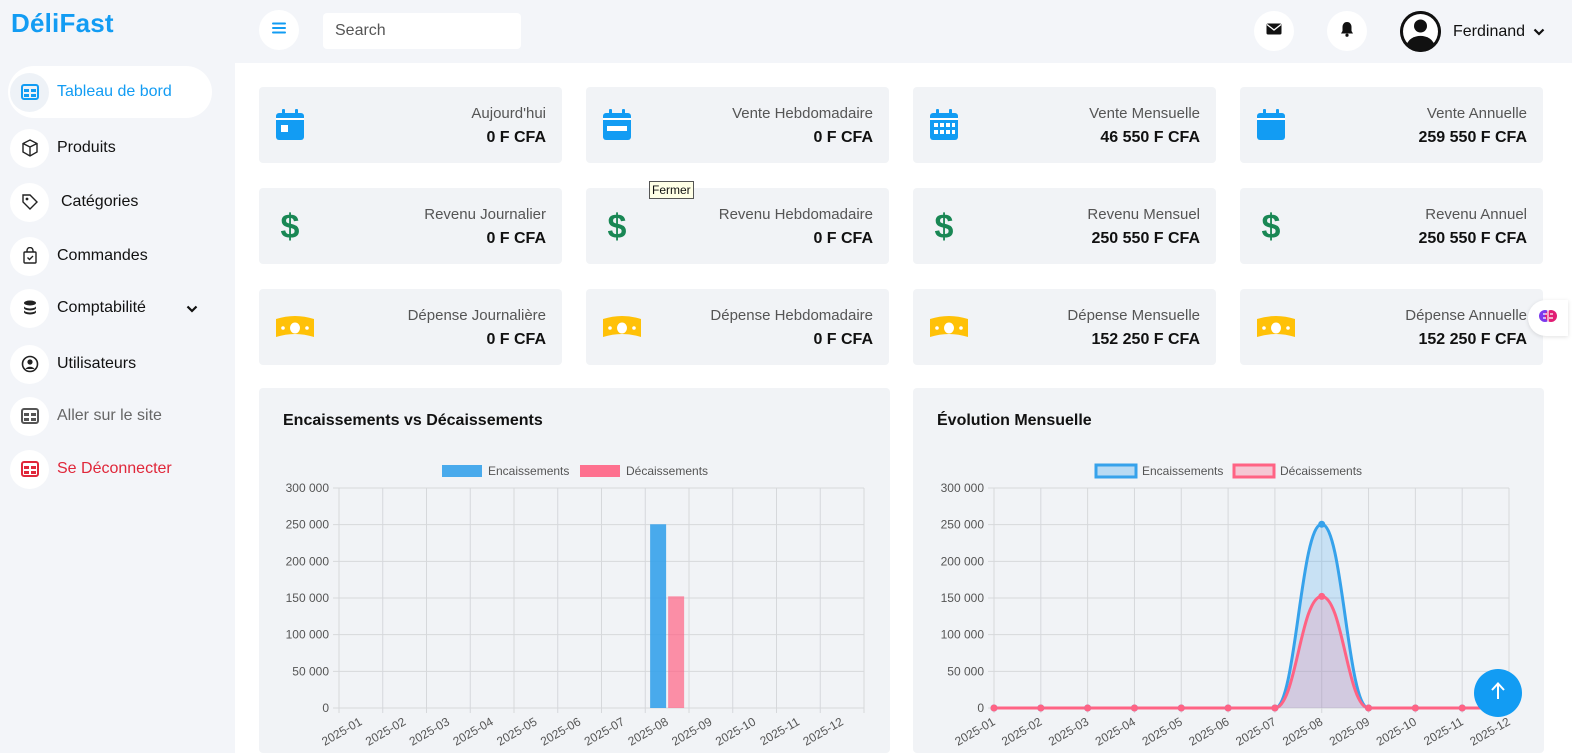  Describe the element at coordinates (114, 468) in the screenshot. I see `sidebar-item-label: Se Déconnecter` at that location.